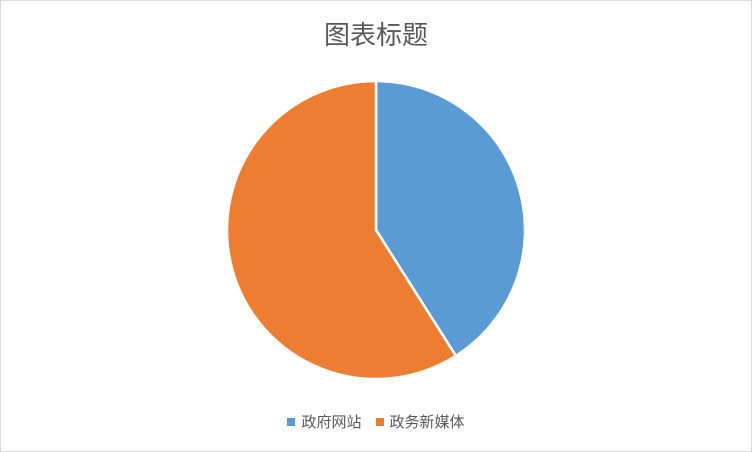 Image resolution: width=752 pixels, height=452 pixels. I want to click on legend-item: 政府网站, so click(324, 421).